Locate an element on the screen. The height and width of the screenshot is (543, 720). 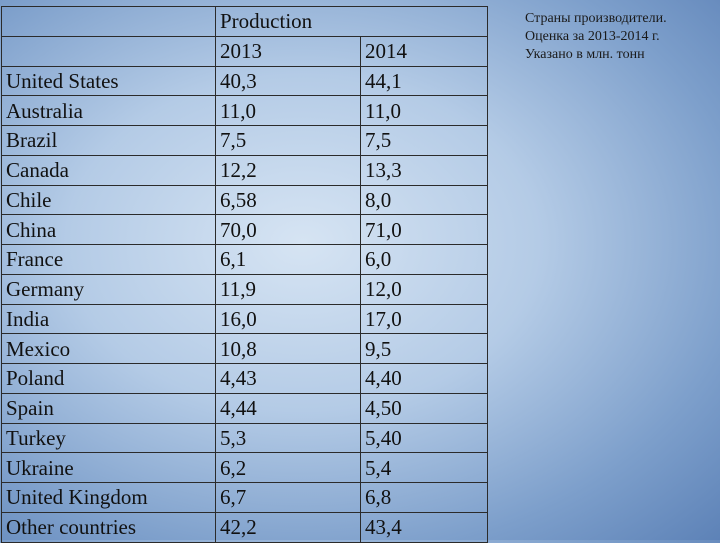
value-2013-cell: 10,8 is located at coordinates (288, 348).